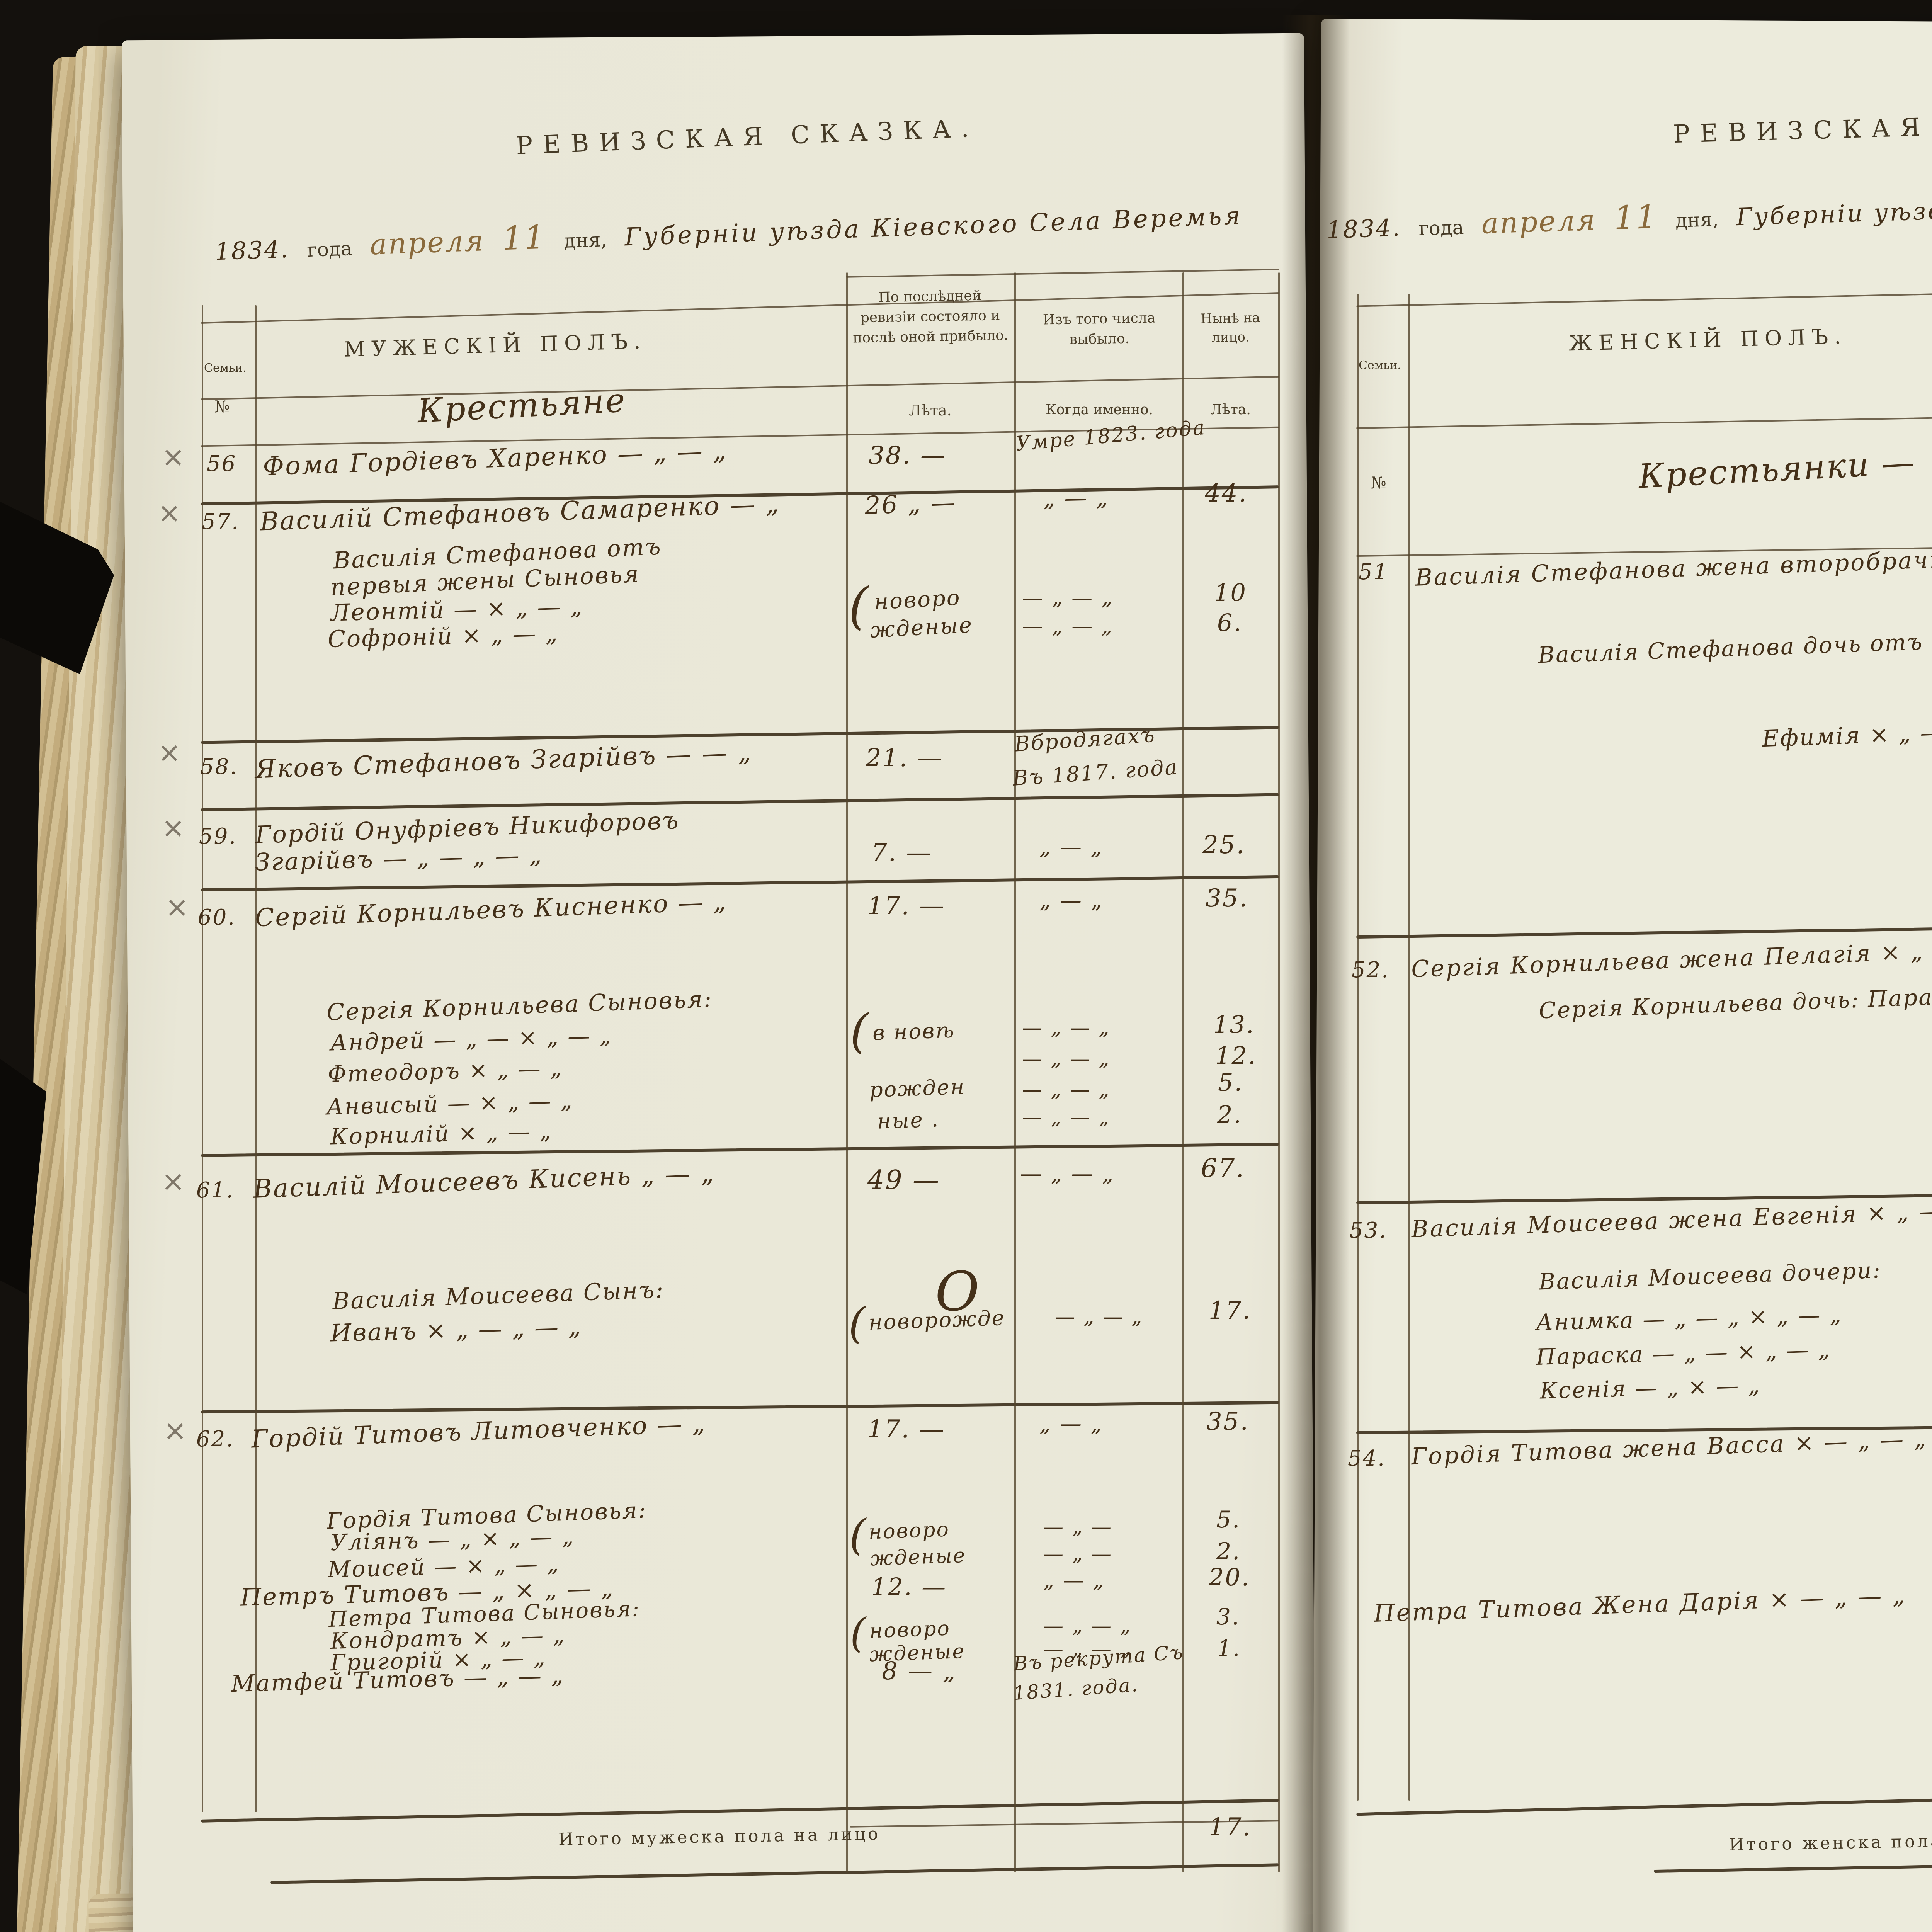 This screenshot has height=1932, width=1932. What do you see at coordinates (1066, 1118) in the screenshot?
I see `male-row-60-son4-dashes: — „ — „` at bounding box center [1066, 1118].